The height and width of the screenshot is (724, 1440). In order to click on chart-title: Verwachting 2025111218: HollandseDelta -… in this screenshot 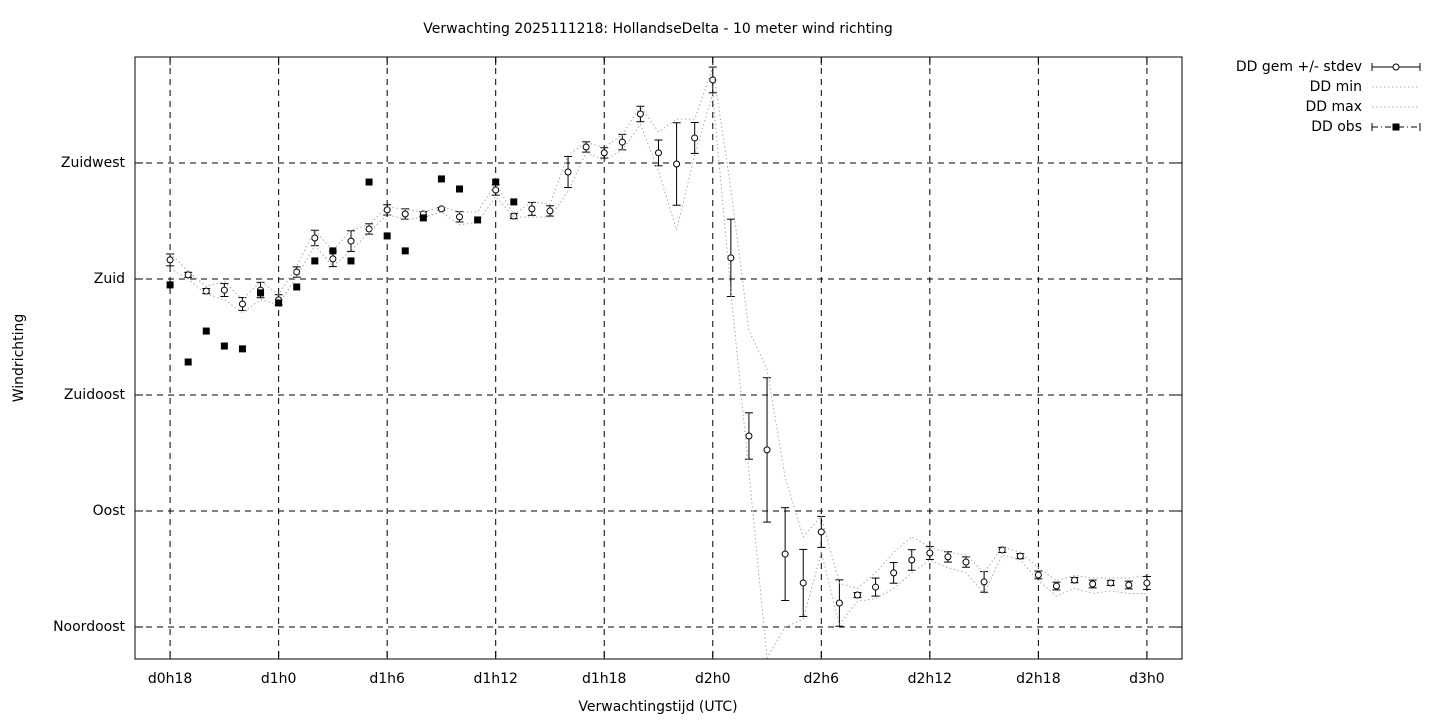, I will do `click(657, 29)`.